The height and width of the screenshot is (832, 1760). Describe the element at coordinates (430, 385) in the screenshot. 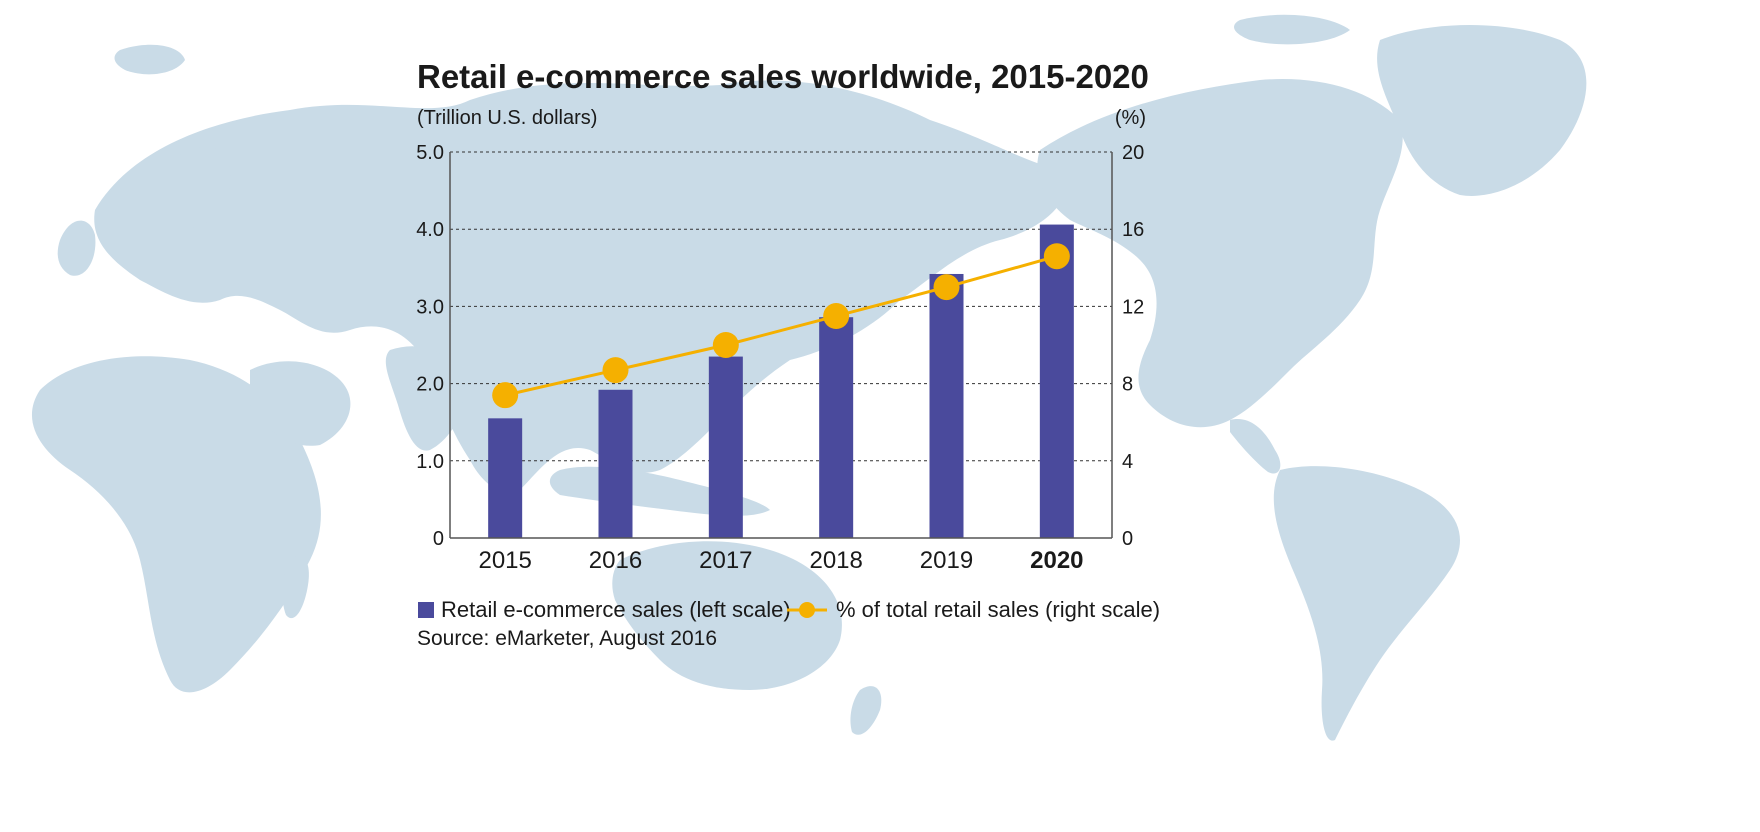

I see `left-tick-label: 2.0` at that location.